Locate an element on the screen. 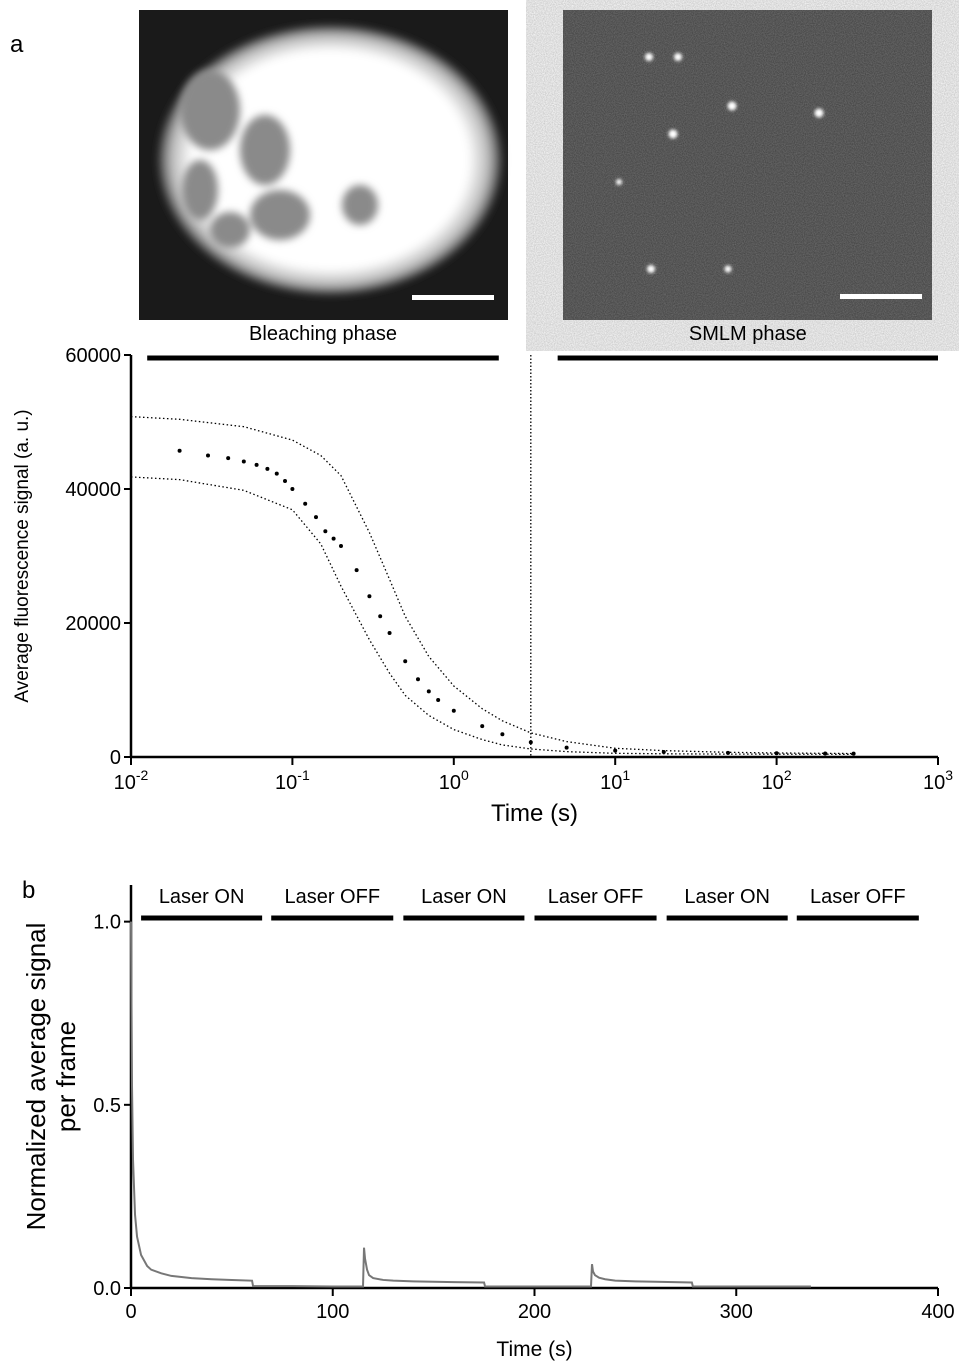  x-tick-exponent: 0 is located at coordinates (465, 775).